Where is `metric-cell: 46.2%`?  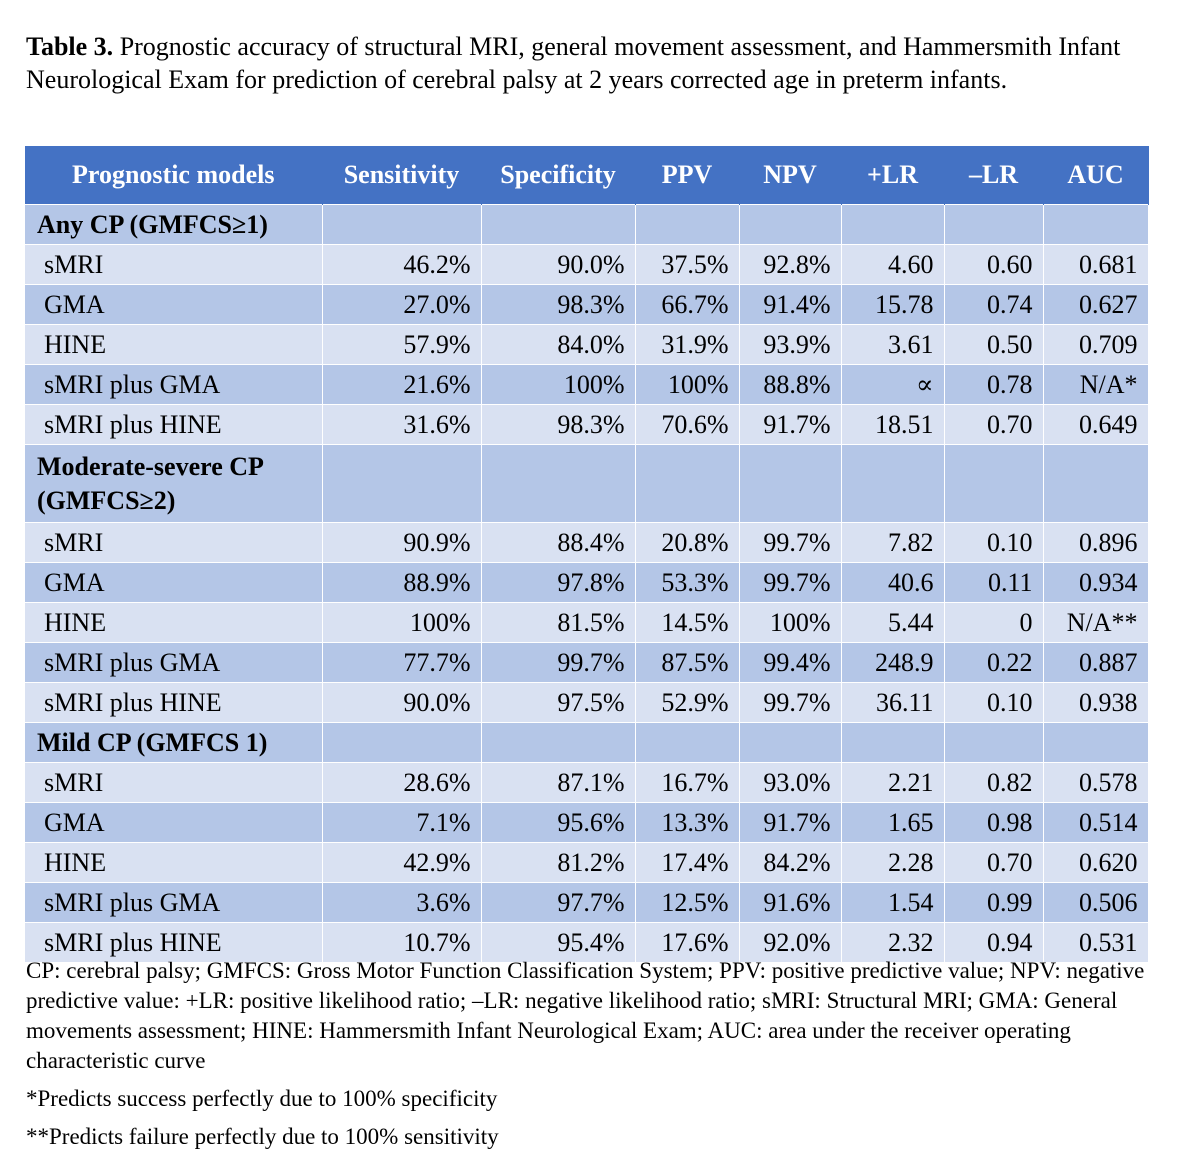 metric-cell: 46.2% is located at coordinates (402, 264).